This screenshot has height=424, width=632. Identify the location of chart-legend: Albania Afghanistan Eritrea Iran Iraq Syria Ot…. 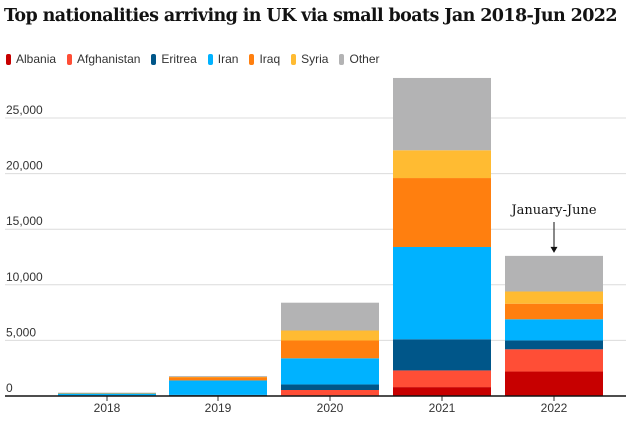
(198, 59).